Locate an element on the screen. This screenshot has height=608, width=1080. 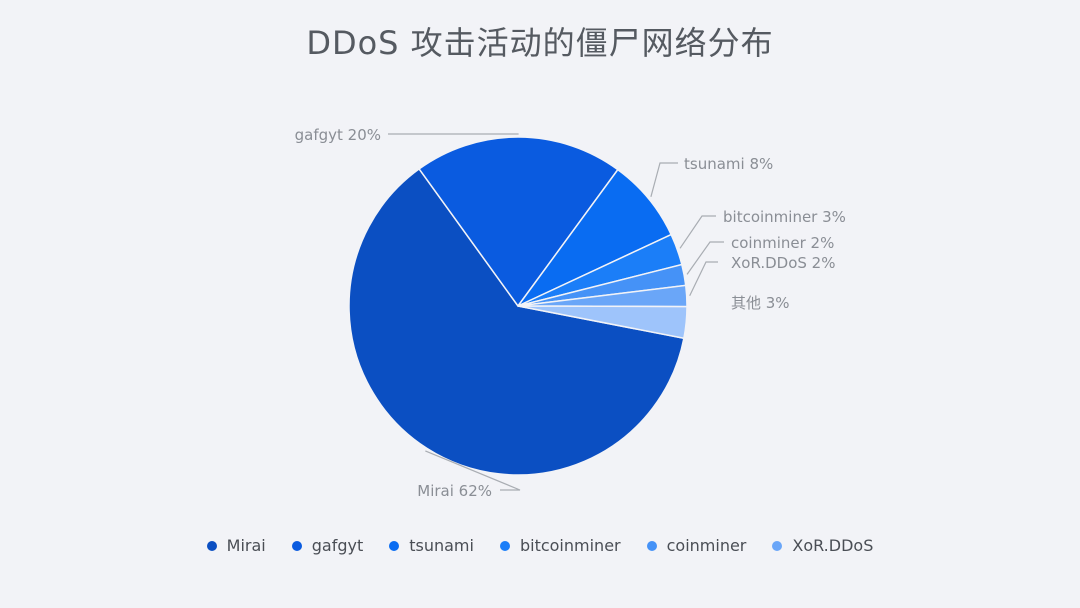
legend-label: bitcoinminer is located at coordinates (570, 545).